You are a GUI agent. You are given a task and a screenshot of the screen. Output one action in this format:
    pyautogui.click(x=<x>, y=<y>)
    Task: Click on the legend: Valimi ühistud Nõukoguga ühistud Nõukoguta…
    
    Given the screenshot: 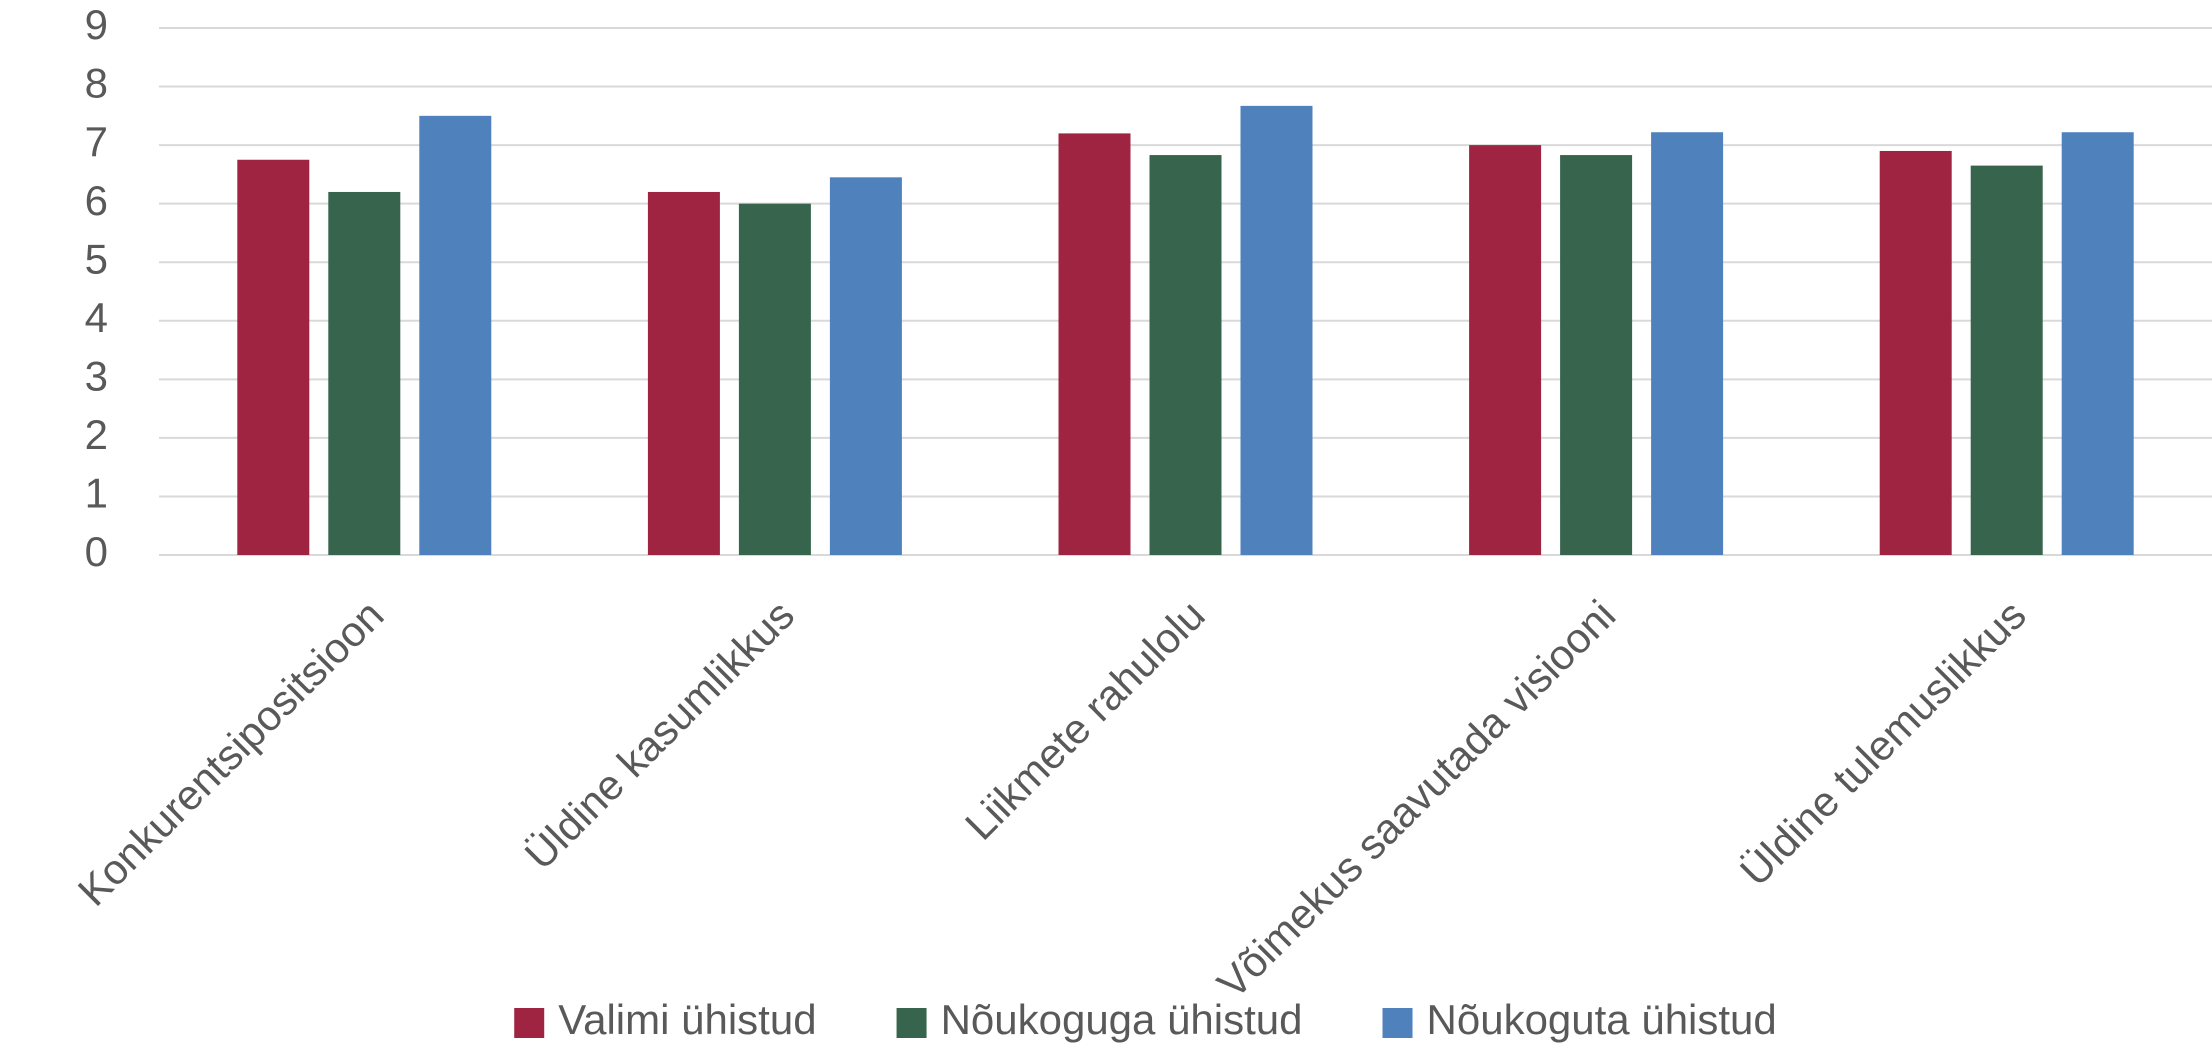 What is the action you would take?
    pyautogui.click(x=1145, y=1019)
    